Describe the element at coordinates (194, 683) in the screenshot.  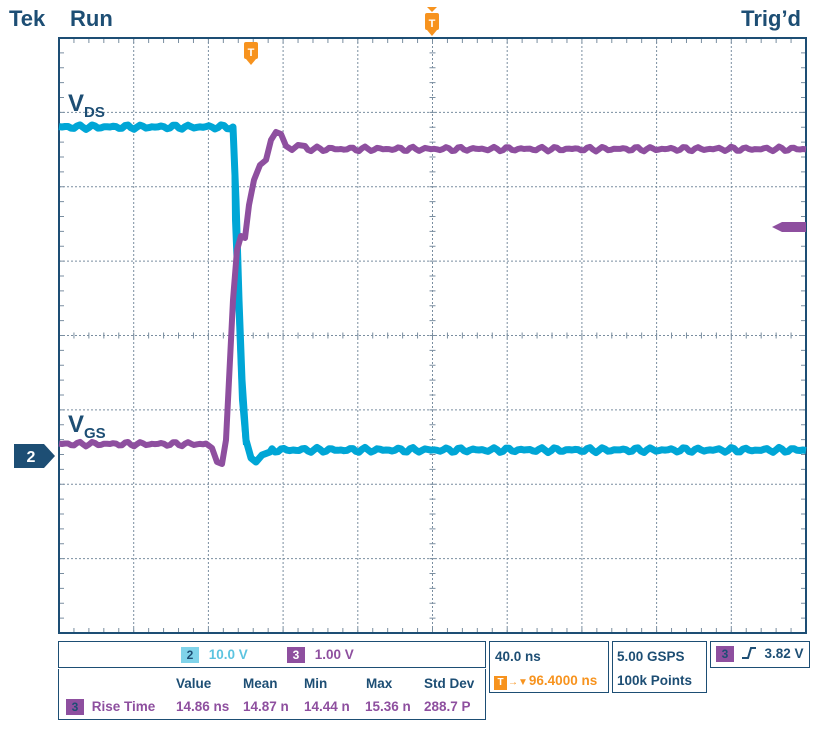
I see `meas-header-value: Value` at that location.